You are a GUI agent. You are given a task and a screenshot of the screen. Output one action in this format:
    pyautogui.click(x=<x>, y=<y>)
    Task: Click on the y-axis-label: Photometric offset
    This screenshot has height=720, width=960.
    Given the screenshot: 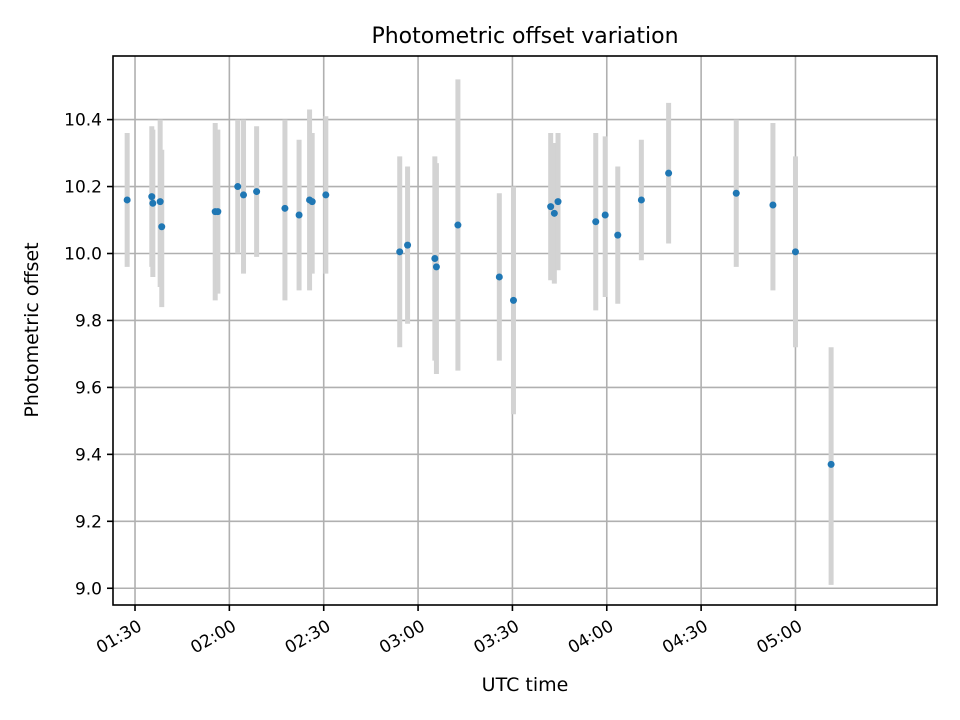 What is the action you would take?
    pyautogui.click(x=32, y=329)
    